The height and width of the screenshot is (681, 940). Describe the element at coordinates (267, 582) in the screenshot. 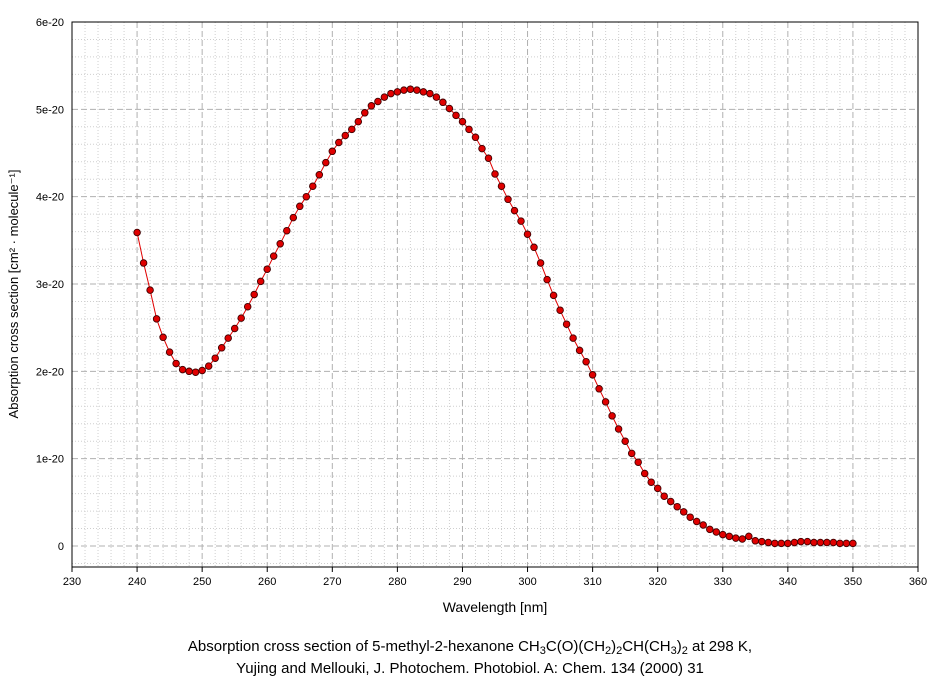

I see `x-tick-label: 260` at that location.